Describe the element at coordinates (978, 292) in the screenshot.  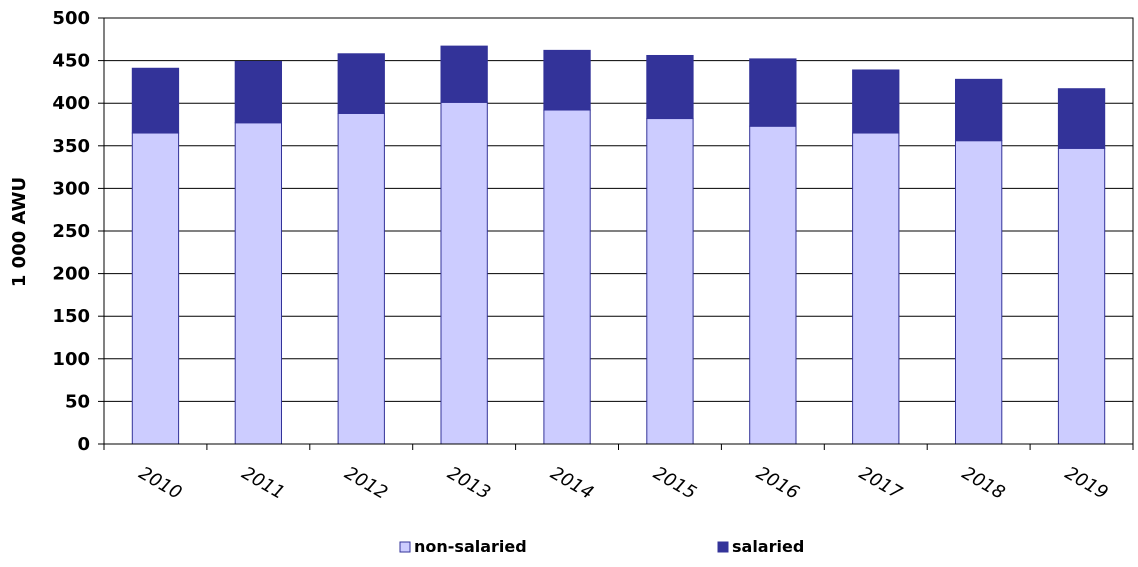
I see `bar-non-salaried-2018` at that location.